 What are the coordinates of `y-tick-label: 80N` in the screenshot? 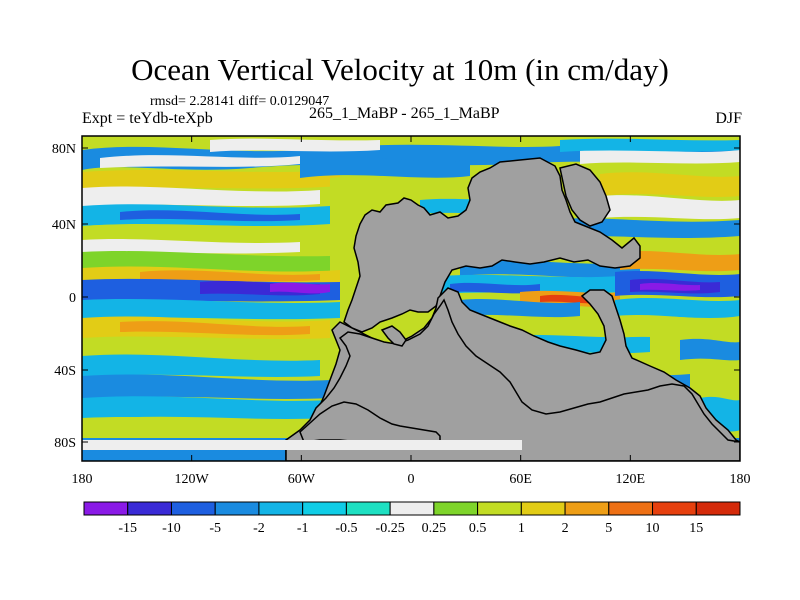 It's located at (64, 149).